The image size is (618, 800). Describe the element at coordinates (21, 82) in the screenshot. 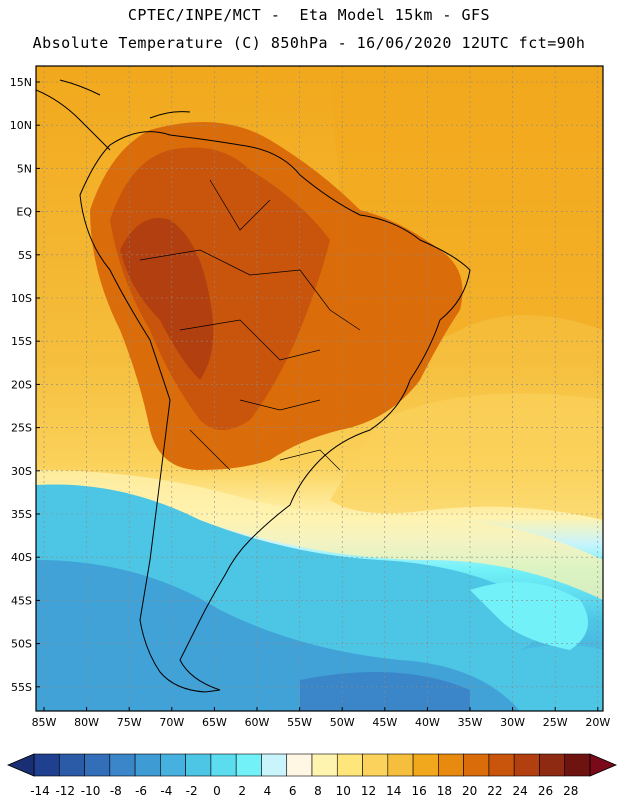

I see `lat-label: 15N` at that location.